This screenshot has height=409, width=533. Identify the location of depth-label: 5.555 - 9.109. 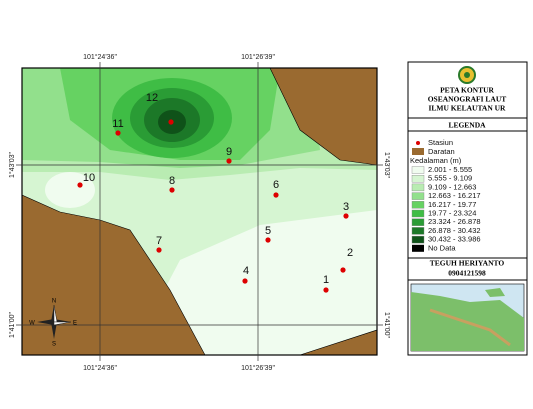
(450, 178).